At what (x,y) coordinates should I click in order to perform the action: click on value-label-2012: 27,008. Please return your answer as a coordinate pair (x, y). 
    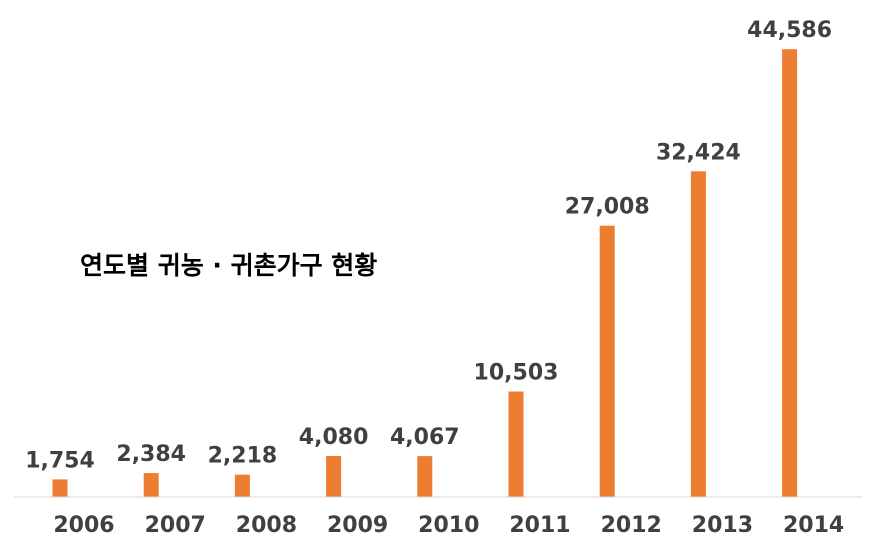
    Looking at the image, I should click on (607, 207).